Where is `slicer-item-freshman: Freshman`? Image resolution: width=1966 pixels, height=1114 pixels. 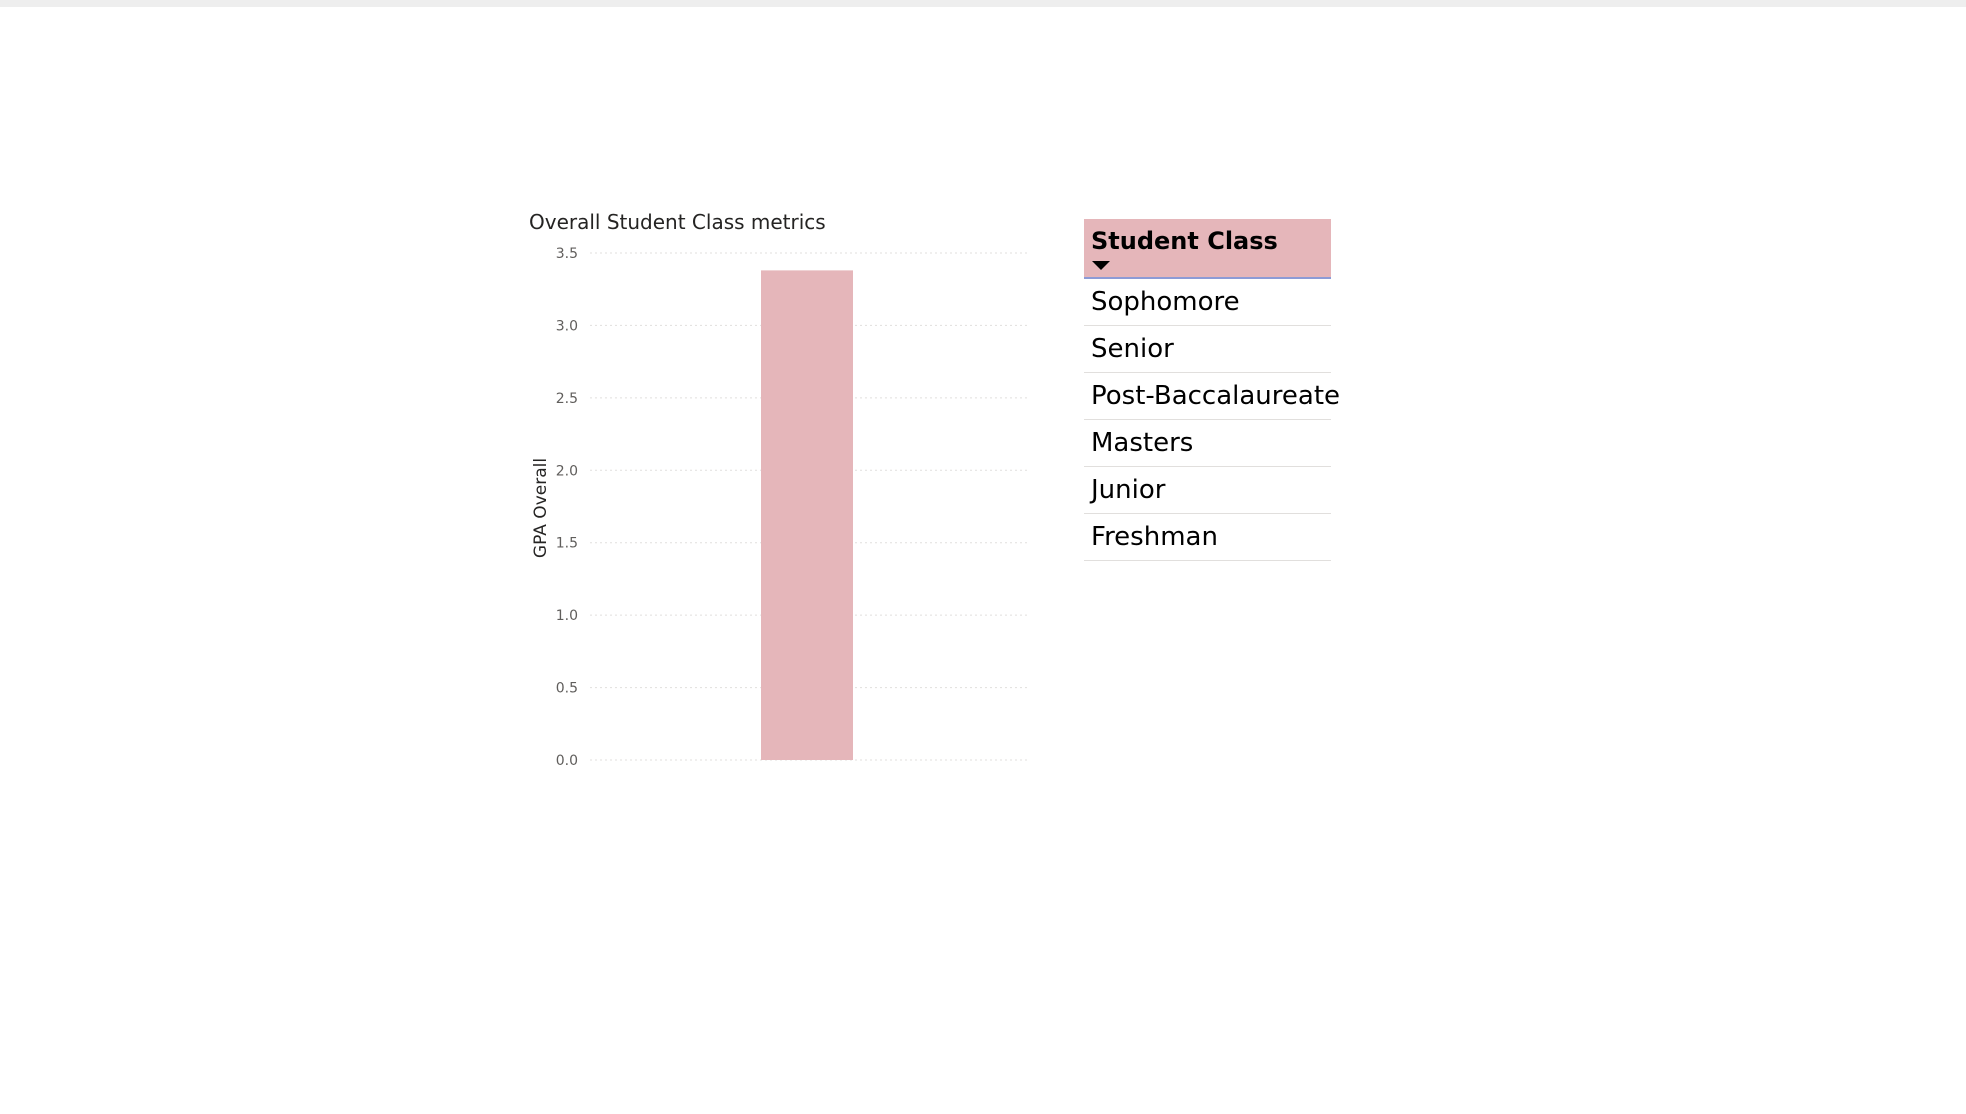 slicer-item-freshman: Freshman is located at coordinates (1207, 537).